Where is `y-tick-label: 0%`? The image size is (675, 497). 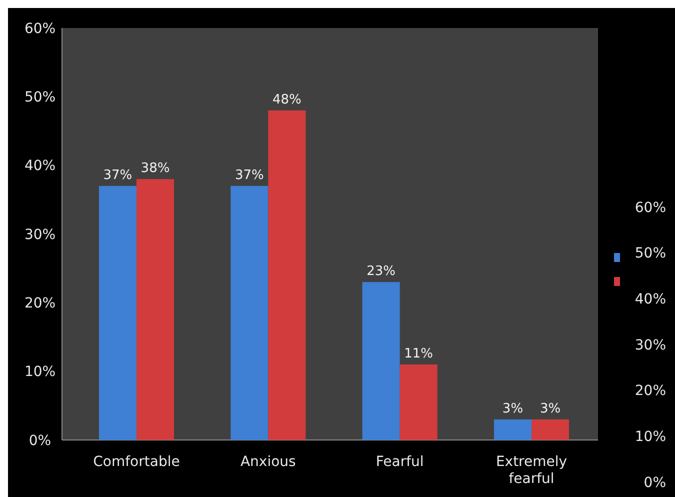 y-tick-label: 0% is located at coordinates (40, 440).